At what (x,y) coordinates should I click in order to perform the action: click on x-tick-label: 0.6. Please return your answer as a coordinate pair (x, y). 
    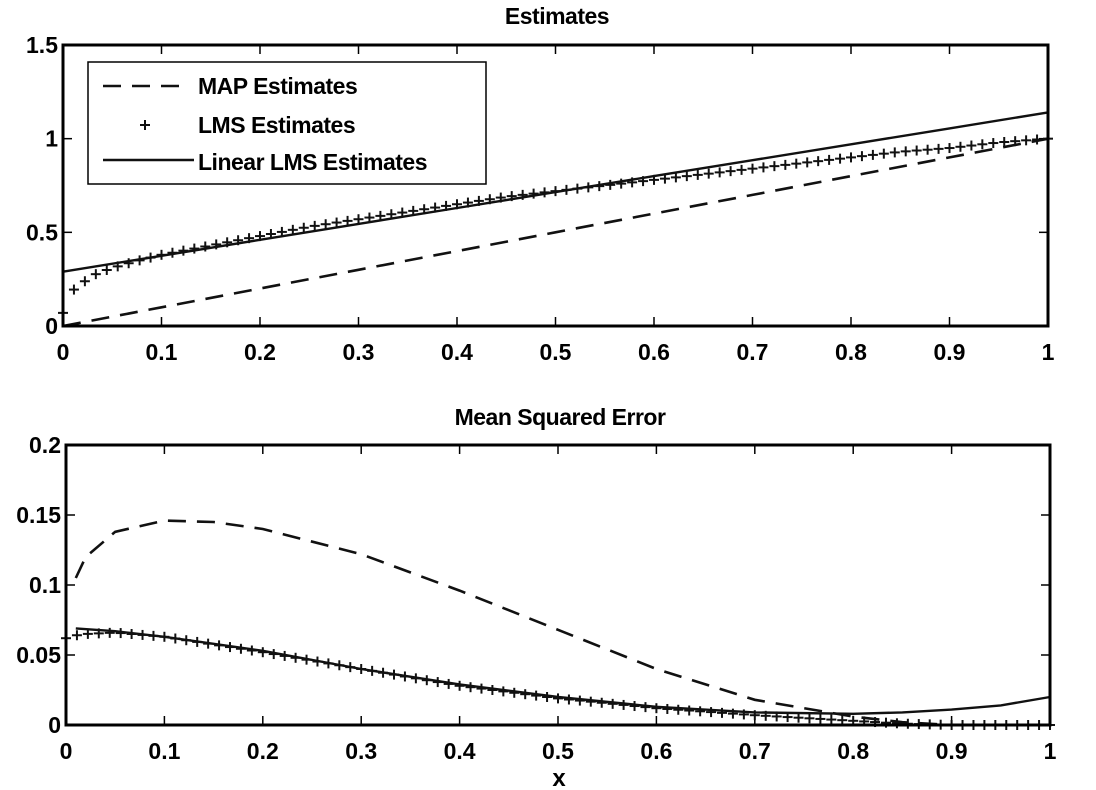
    Looking at the image, I should click on (654, 352).